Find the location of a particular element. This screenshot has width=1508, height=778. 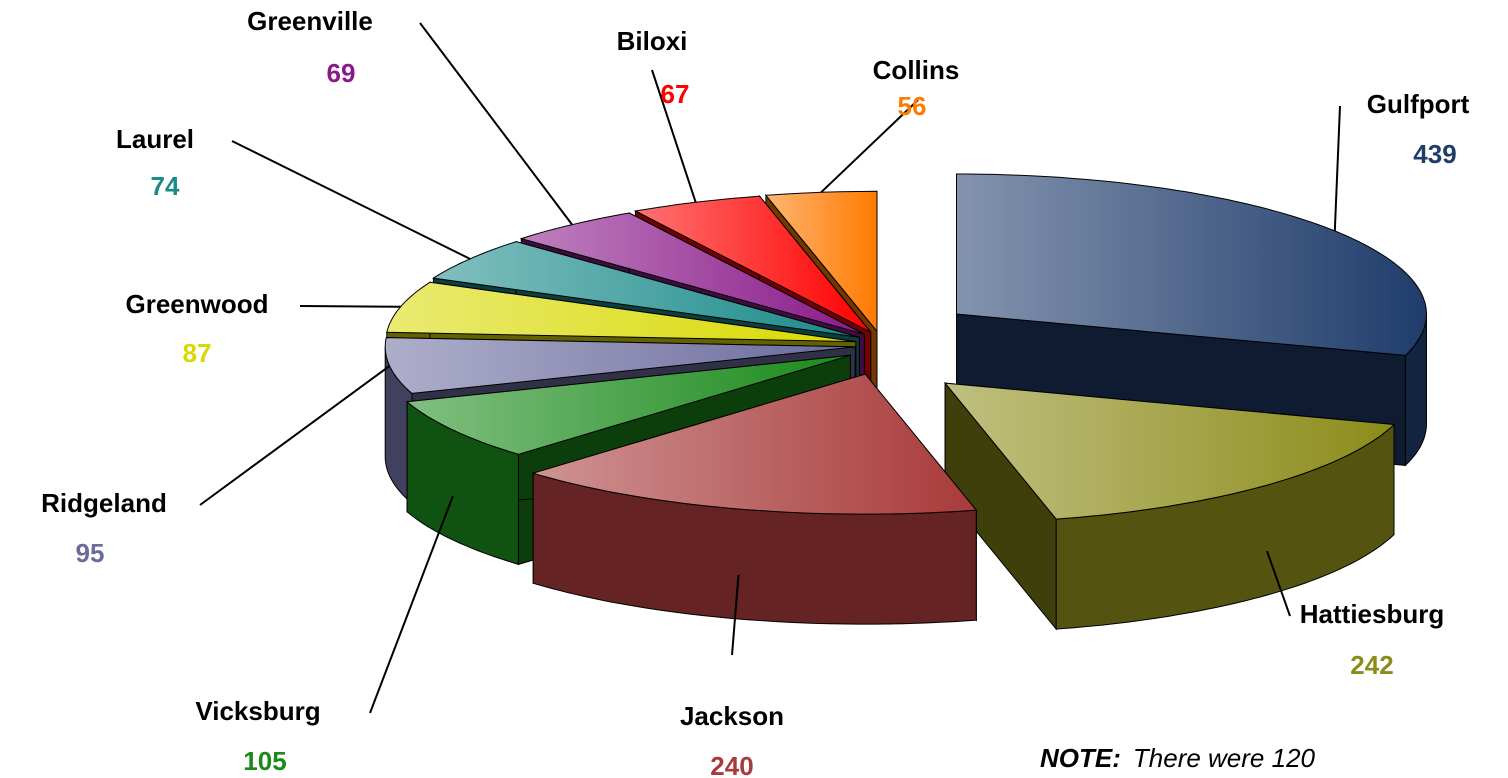

value-label: 69 is located at coordinates (341, 73).